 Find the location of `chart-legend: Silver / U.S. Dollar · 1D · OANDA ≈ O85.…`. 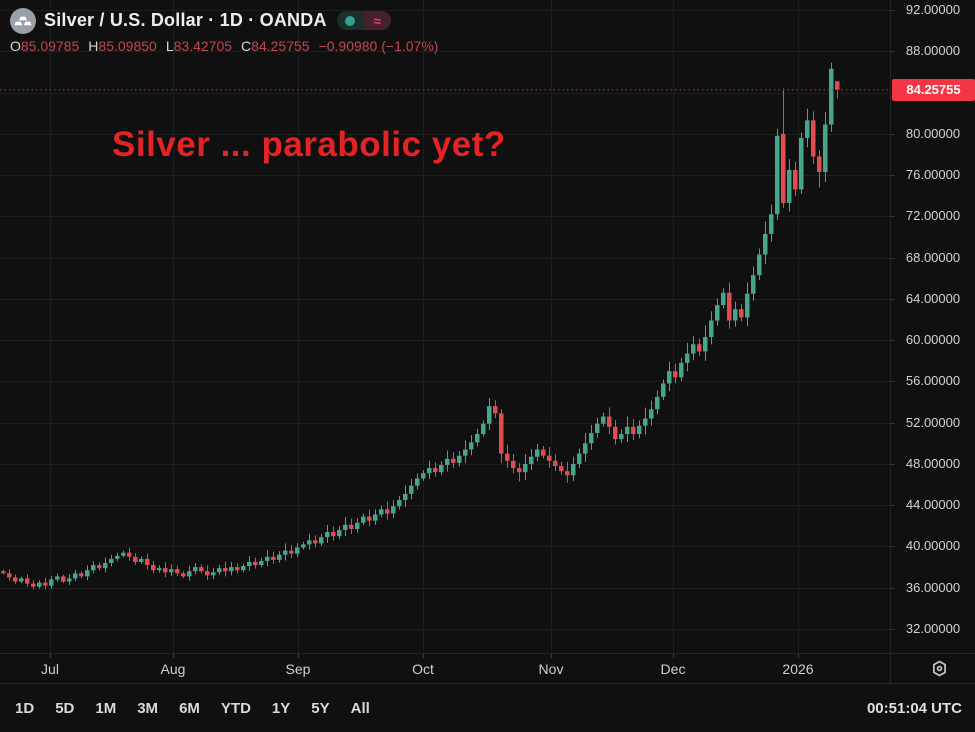

chart-legend: Silver / U.S. Dollar · 1D · OANDA ≈ O85.… is located at coordinates (224, 30).